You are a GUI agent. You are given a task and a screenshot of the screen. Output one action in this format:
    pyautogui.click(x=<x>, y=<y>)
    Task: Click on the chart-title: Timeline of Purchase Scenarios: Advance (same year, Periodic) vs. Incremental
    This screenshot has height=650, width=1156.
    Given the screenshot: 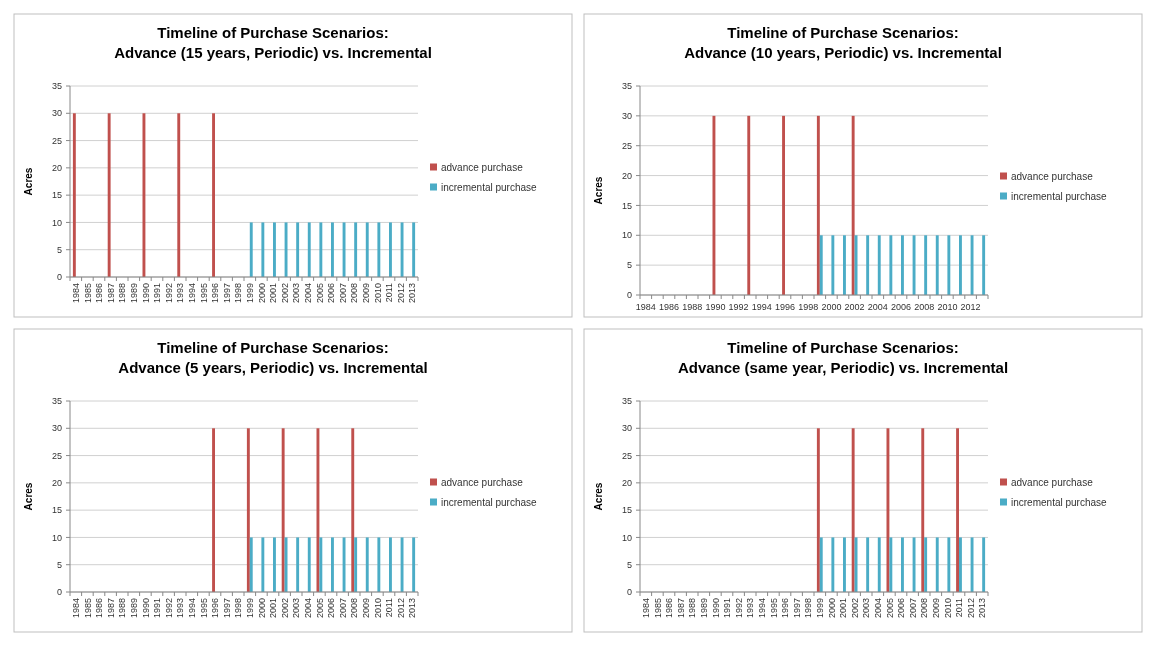 What is the action you would take?
    pyautogui.click(x=843, y=357)
    